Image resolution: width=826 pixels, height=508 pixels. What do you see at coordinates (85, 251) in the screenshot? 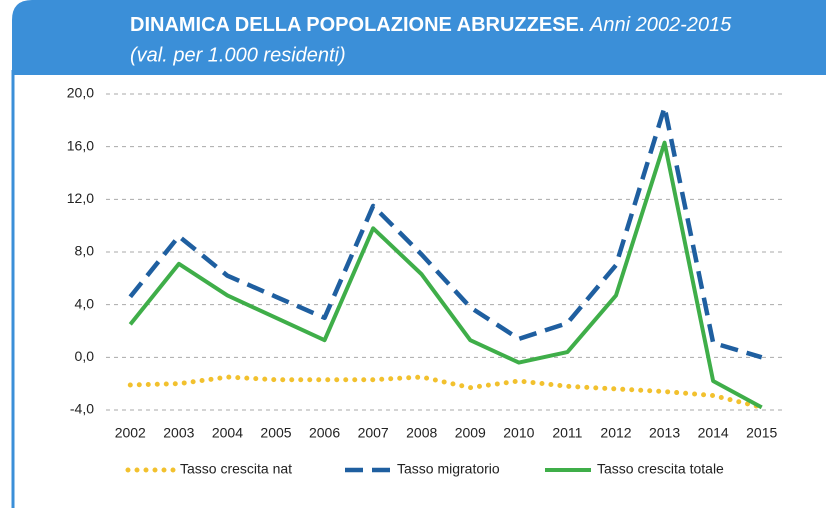
I see `y-tick-label: 8,0` at bounding box center [85, 251].